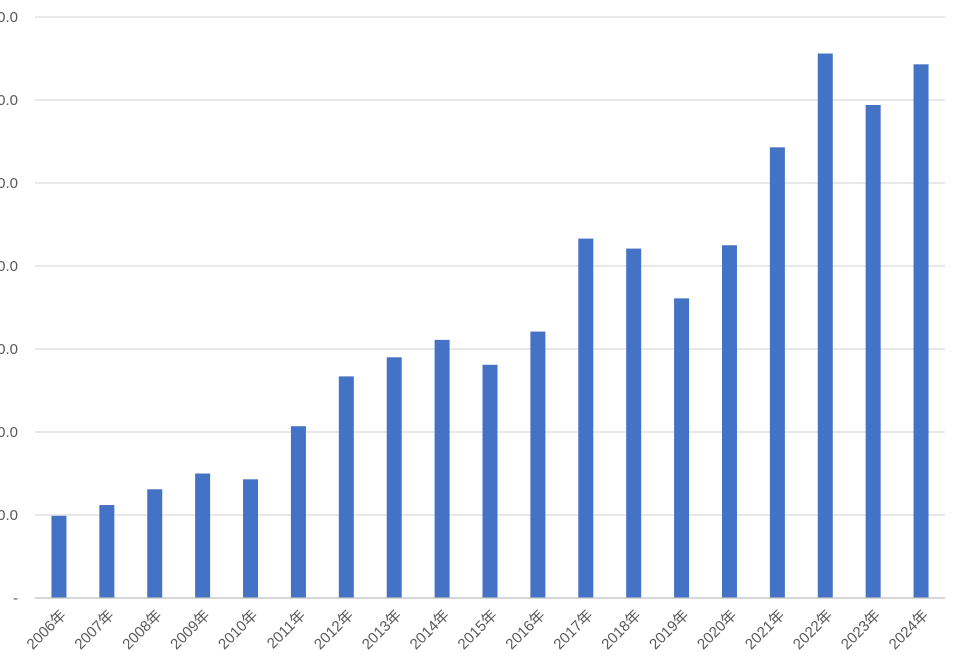 The width and height of the screenshot is (958, 670). Describe the element at coordinates (813, 630) in the screenshot. I see `x-tick-label: 2022年` at that location.